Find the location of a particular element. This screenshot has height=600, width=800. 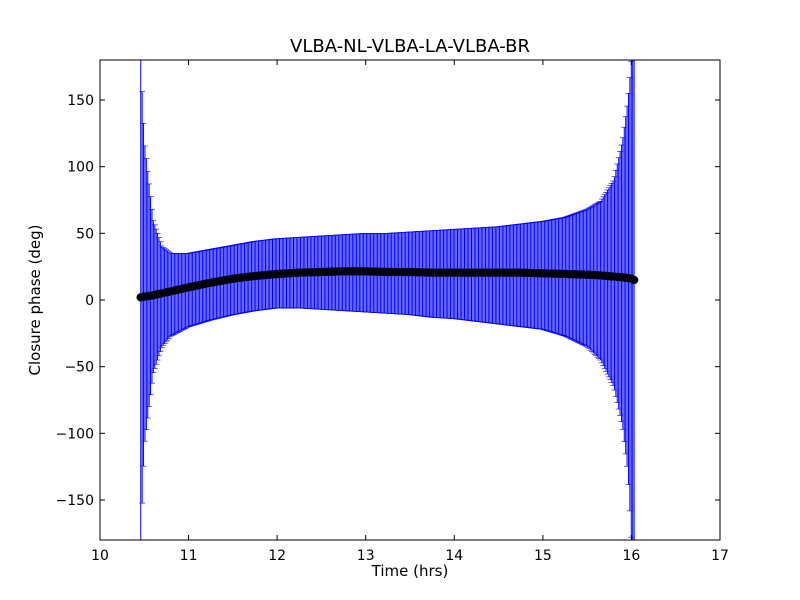

points-layer is located at coordinates (387, 284).